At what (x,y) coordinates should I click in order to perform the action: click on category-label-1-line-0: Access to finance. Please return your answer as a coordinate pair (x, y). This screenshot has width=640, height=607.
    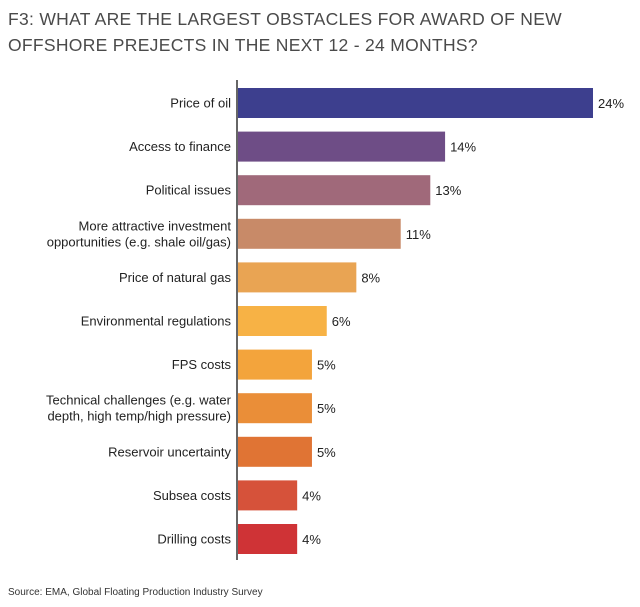
    Looking at the image, I should click on (180, 146).